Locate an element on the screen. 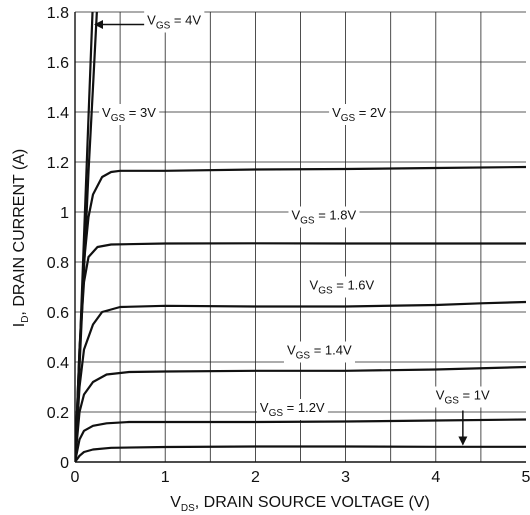  series-line-vgs-1-2v is located at coordinates (300, 440).